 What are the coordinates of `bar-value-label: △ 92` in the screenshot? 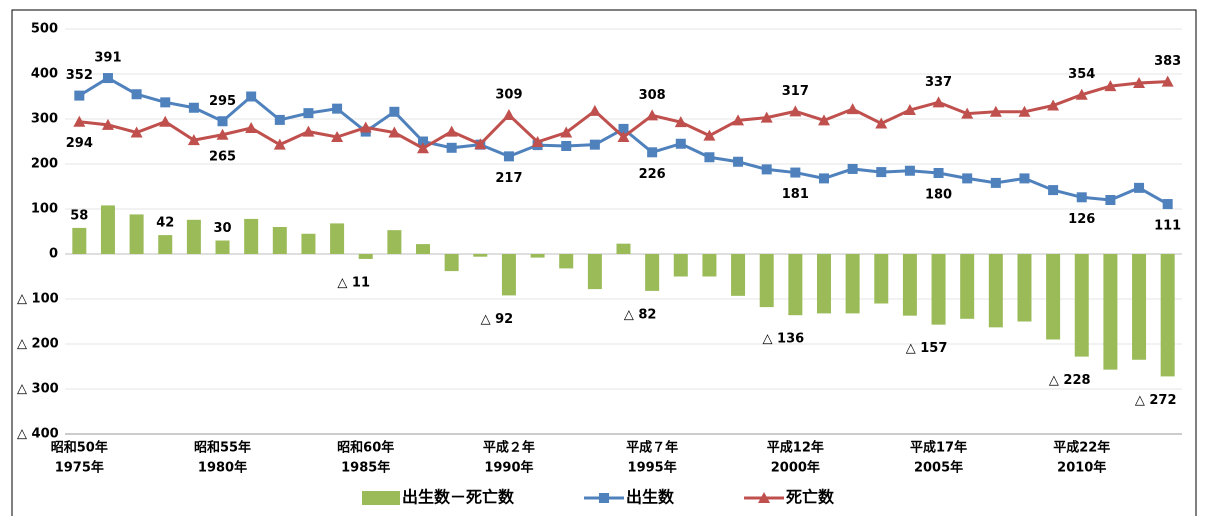 It's located at (497, 319).